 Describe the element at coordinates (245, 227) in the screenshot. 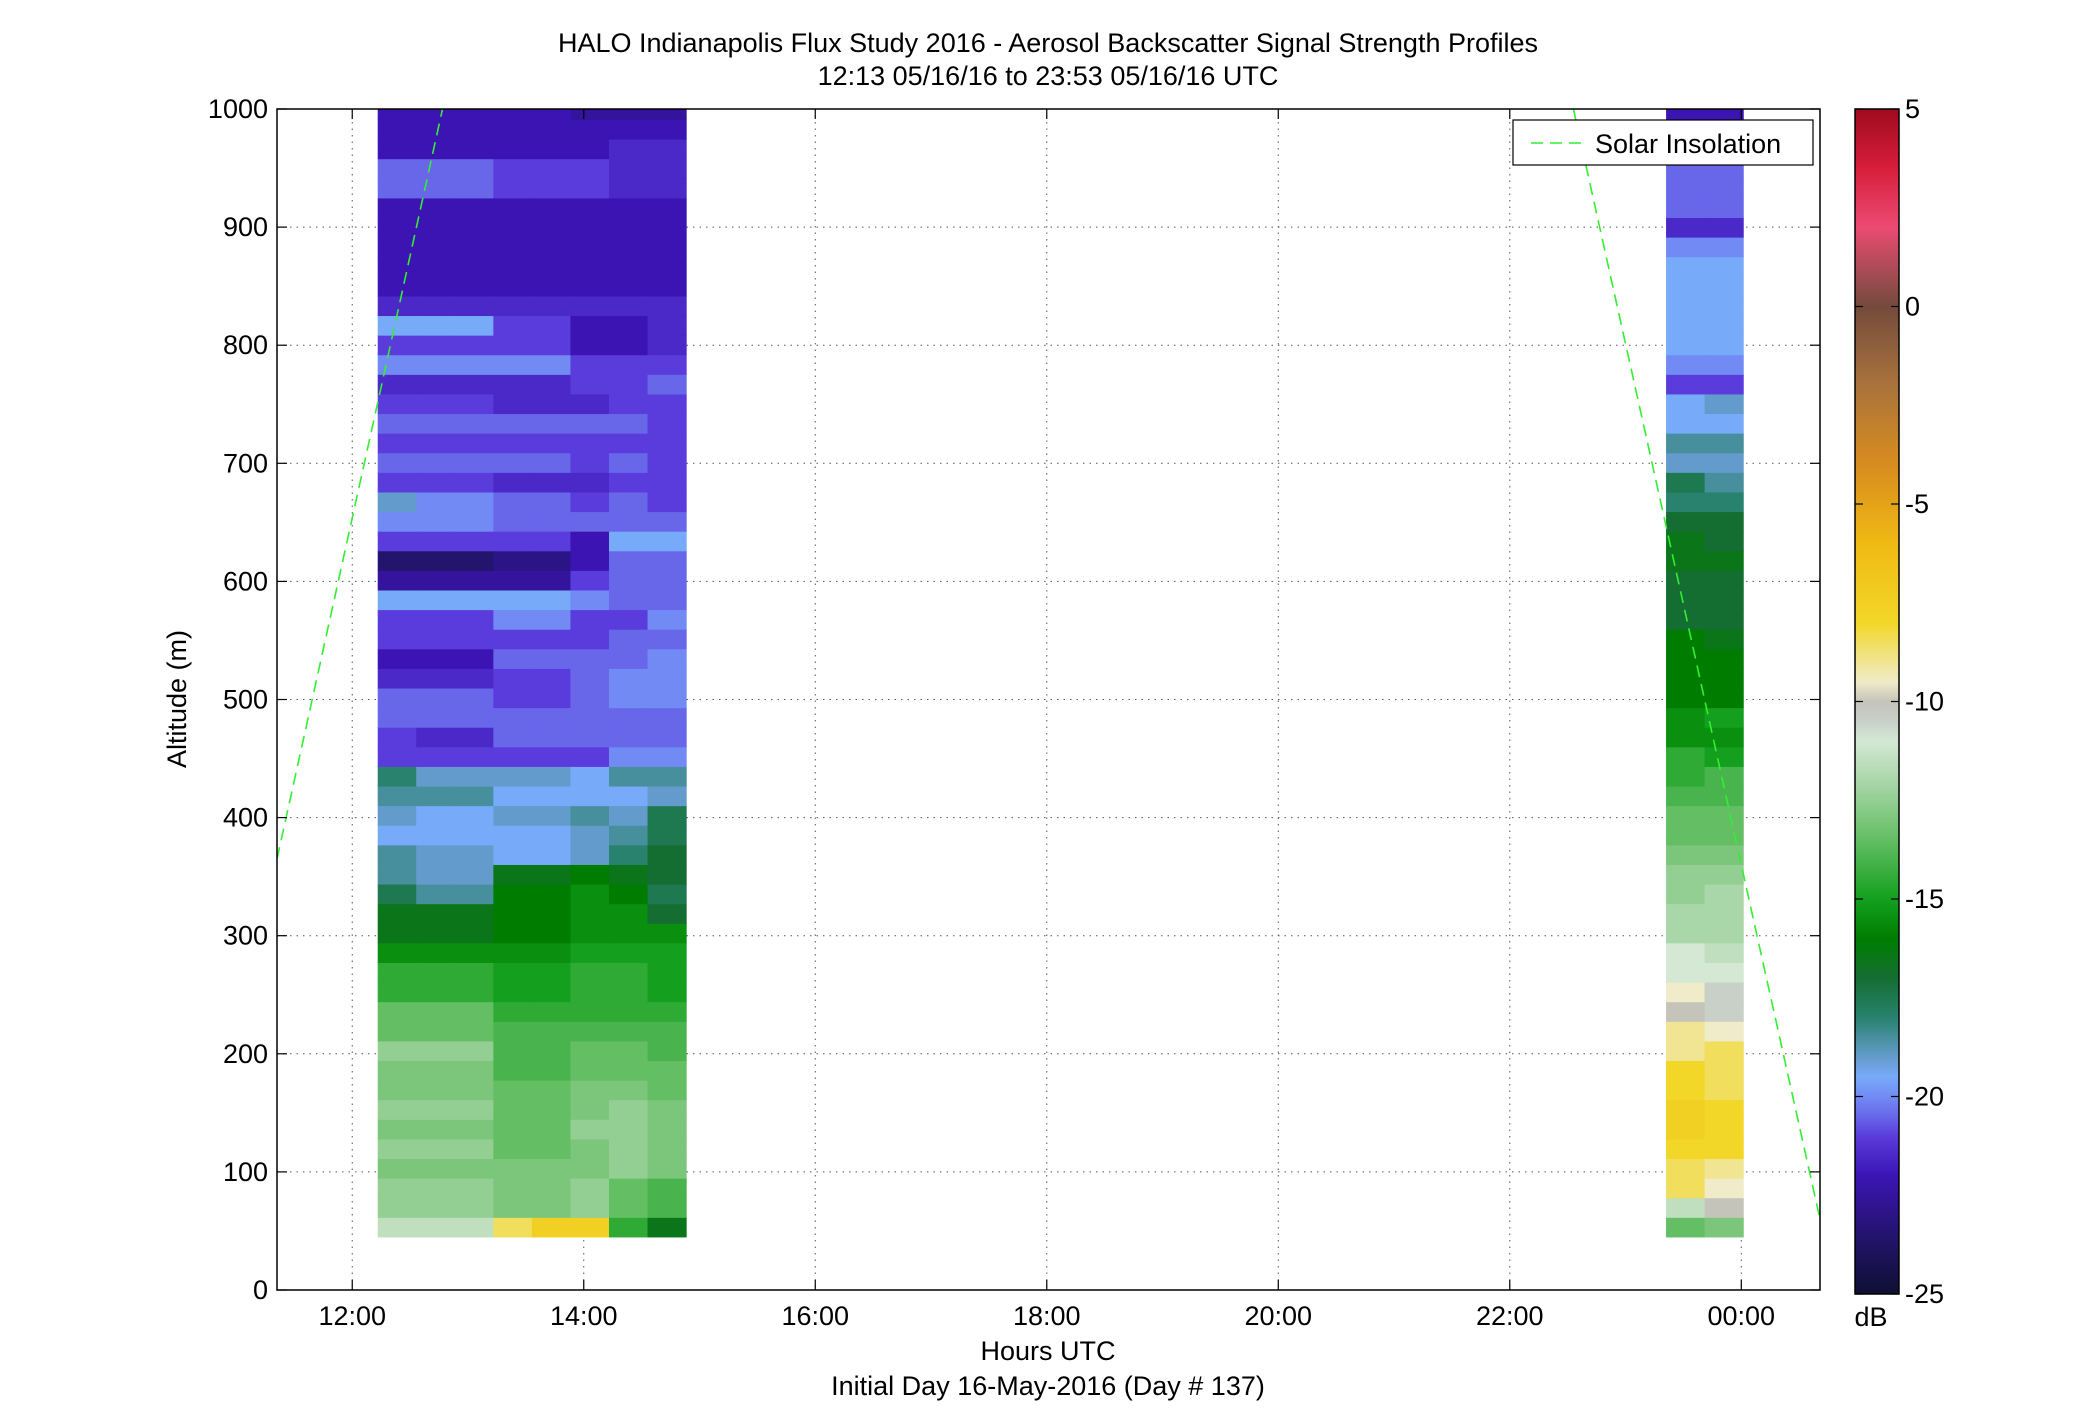

I see `y-tick-label: 900` at that location.